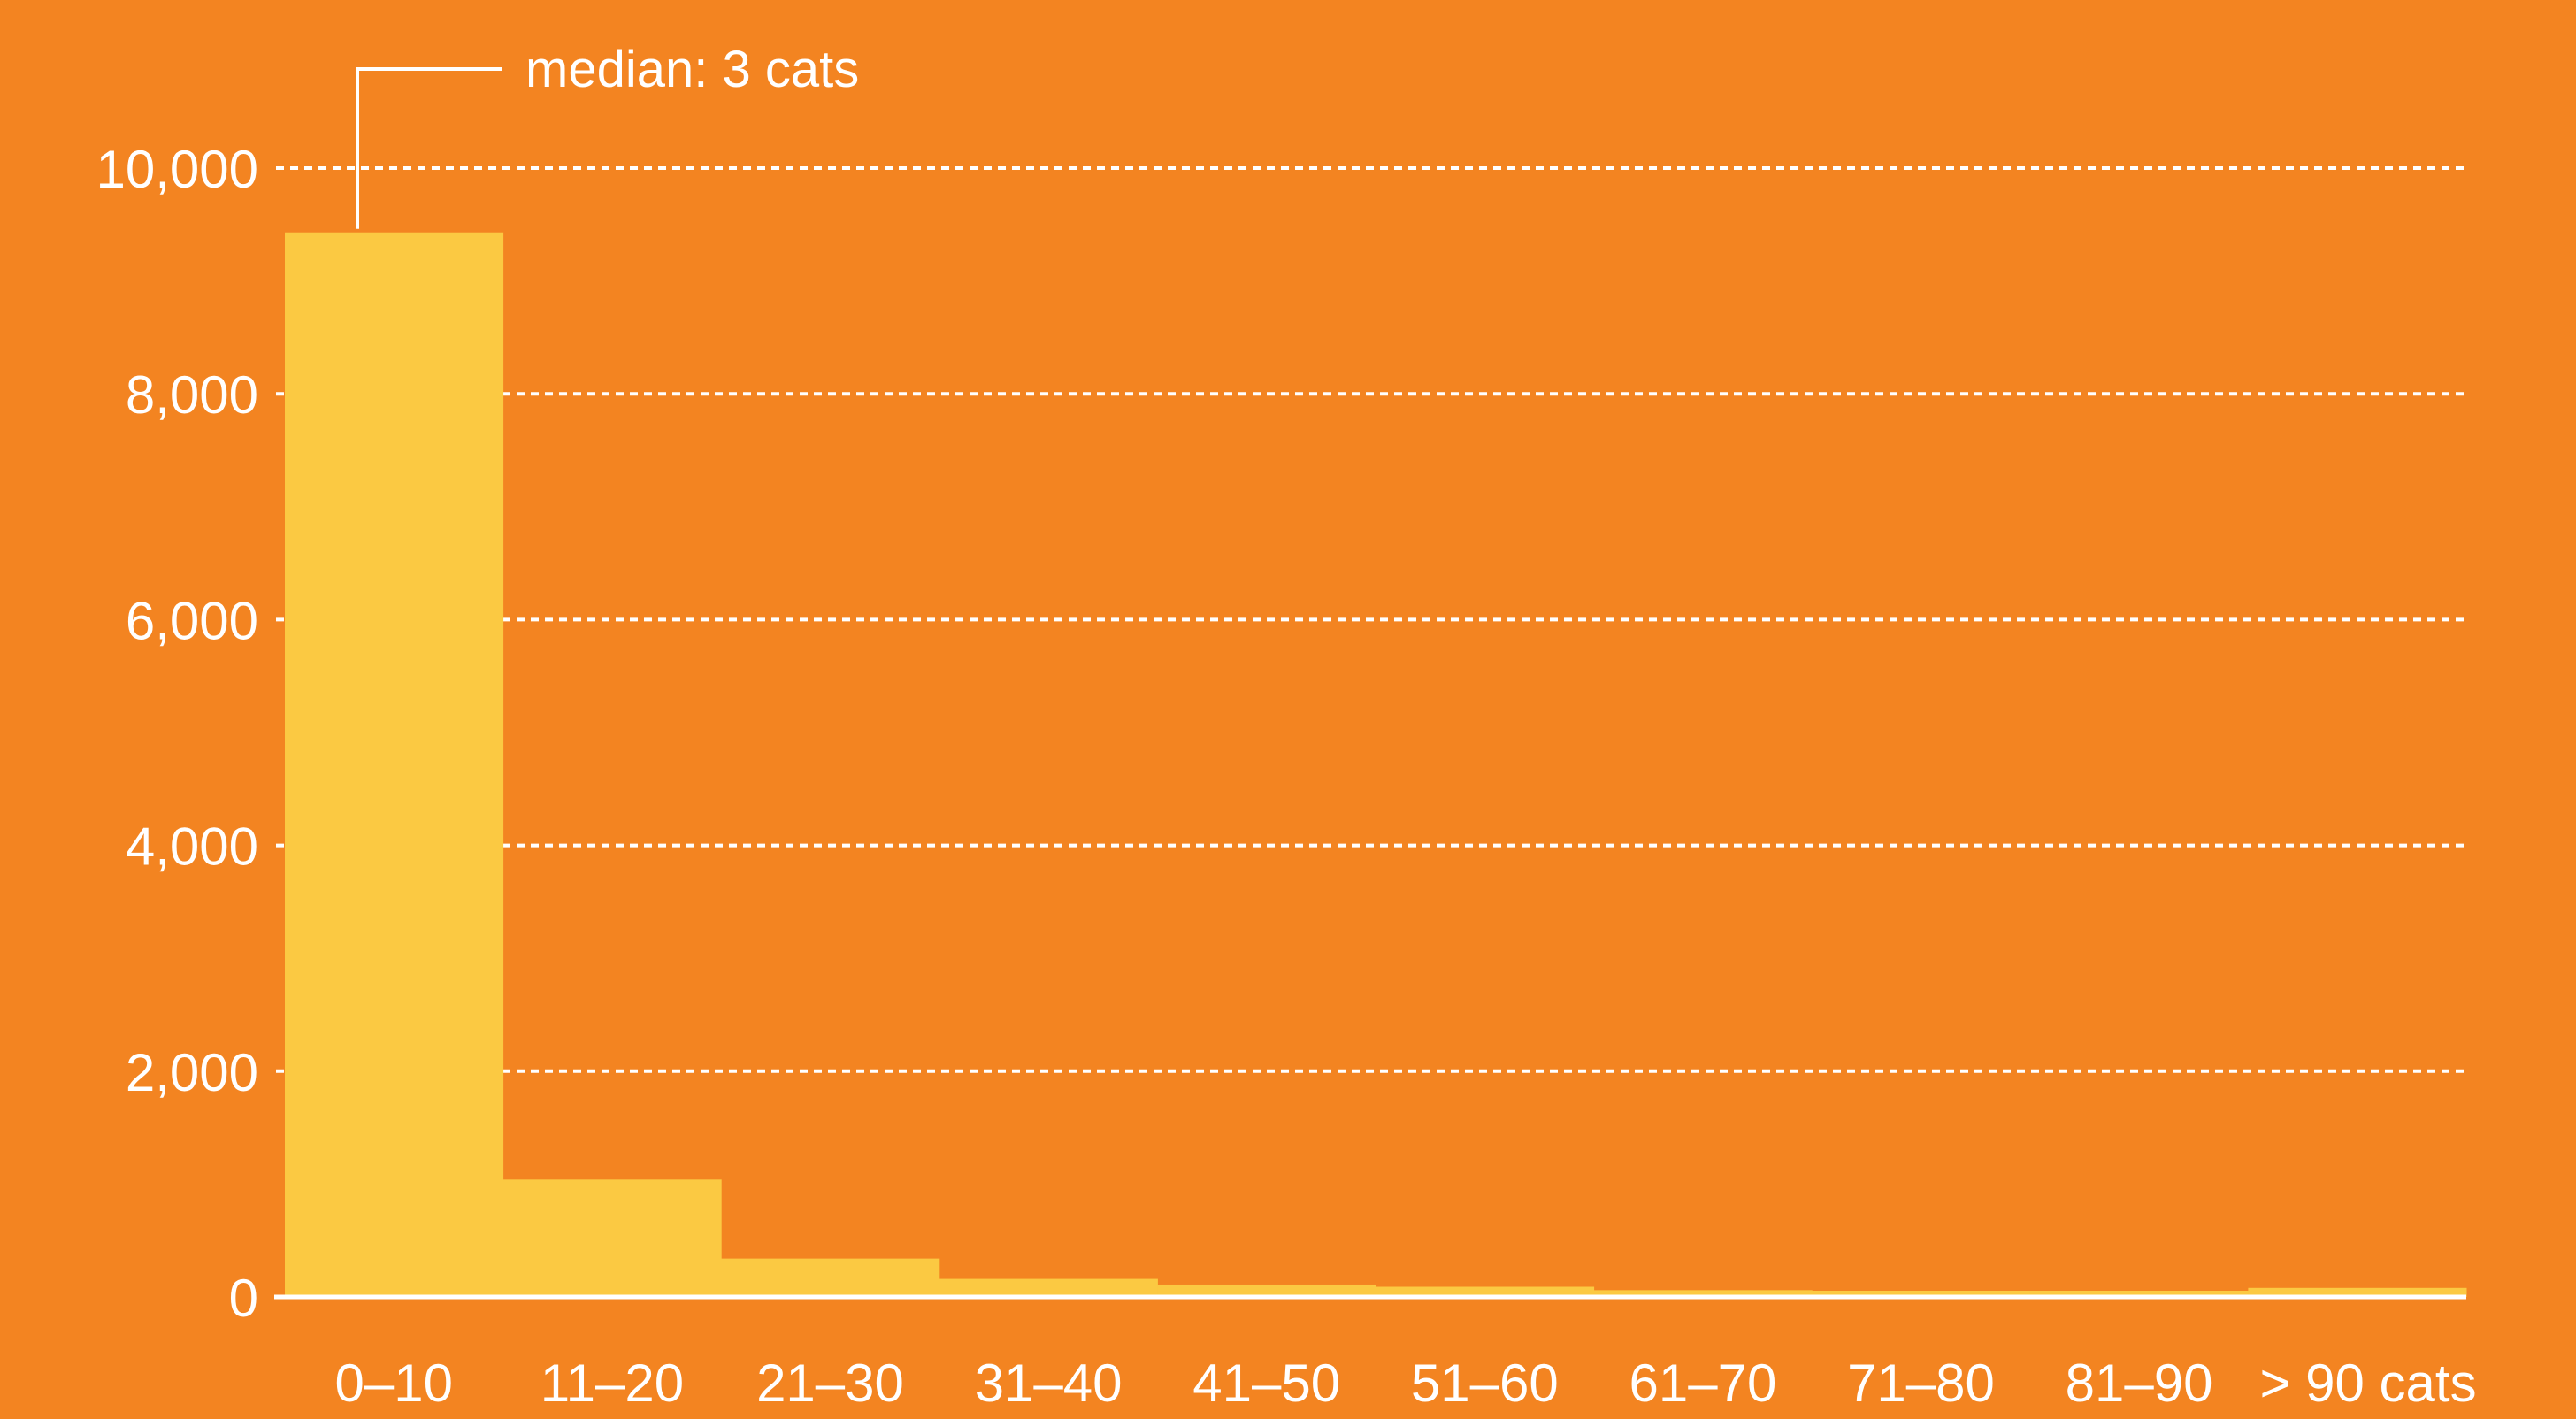 This screenshot has width=2576, height=1419. What do you see at coordinates (2139, 1384) in the screenshot?
I see `x-tick-label: 81–90` at bounding box center [2139, 1384].